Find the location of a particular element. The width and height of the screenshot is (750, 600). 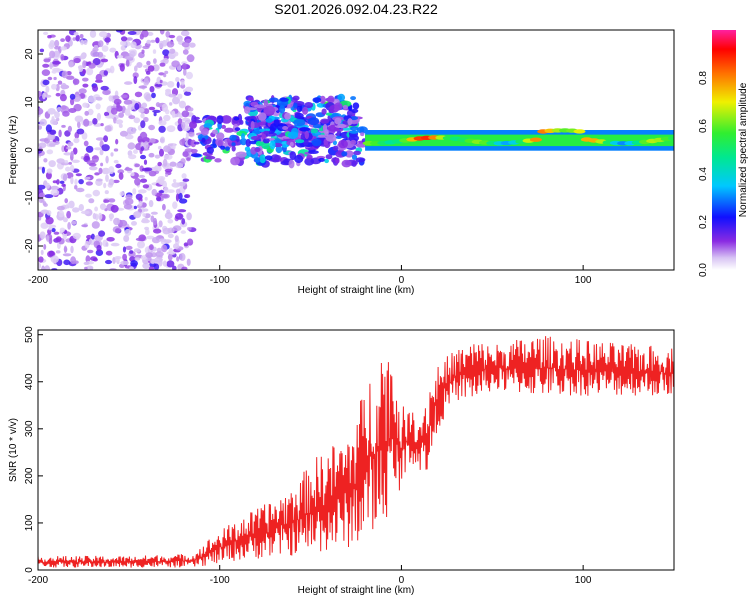

spectrogram-x-ticks: -200 -100 0 100 is located at coordinates (310, 275).